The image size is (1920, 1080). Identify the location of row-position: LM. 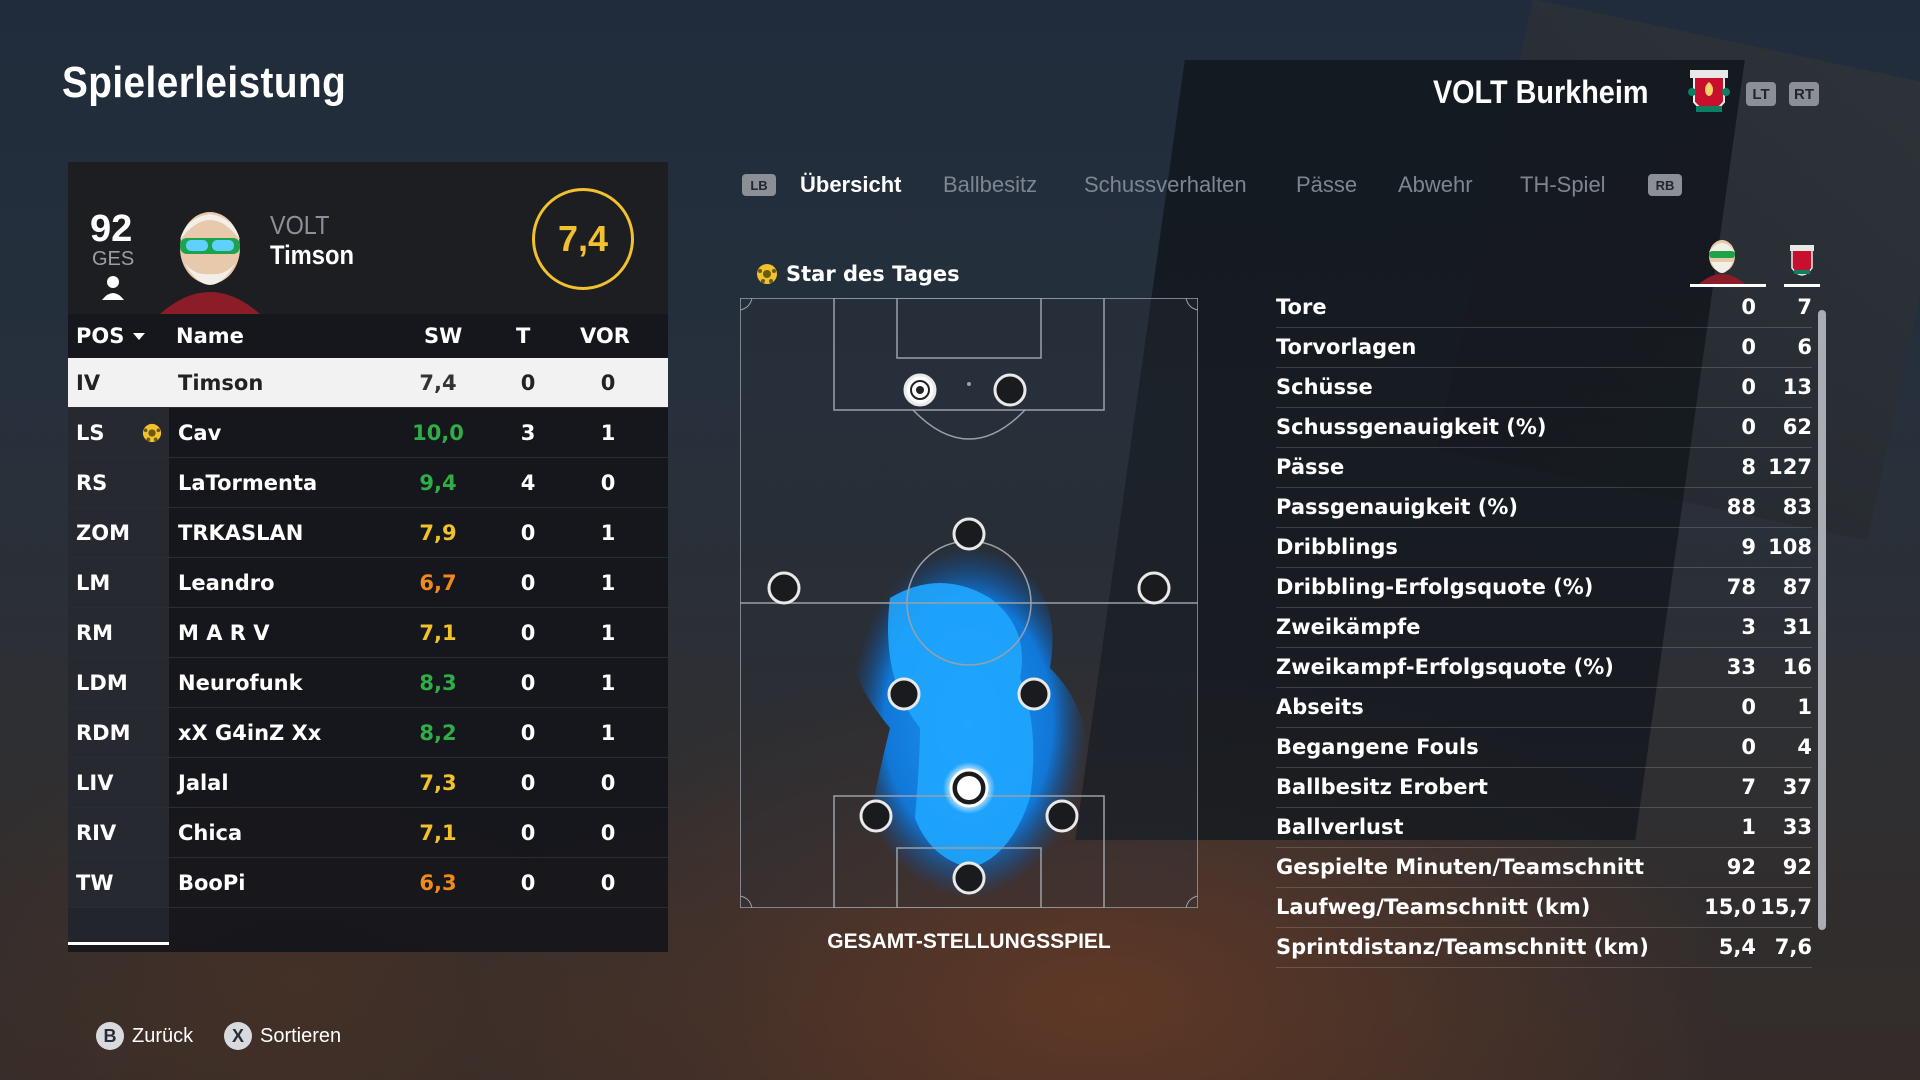
(93, 582).